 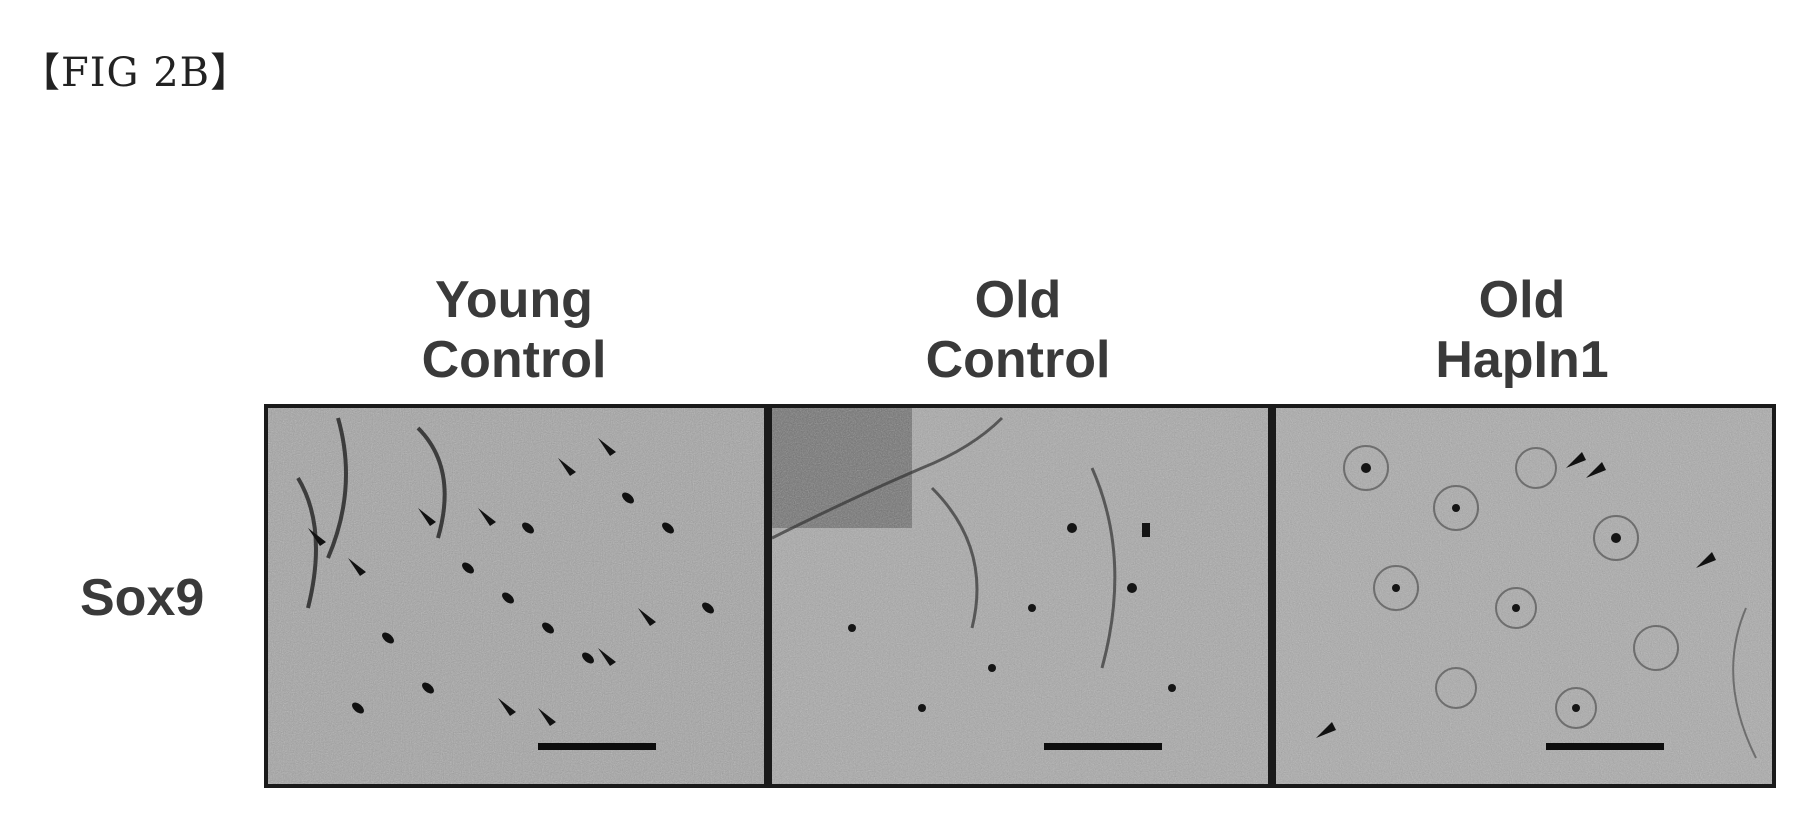 I want to click on row-label-sox9: Sox9, so click(x=142, y=598).